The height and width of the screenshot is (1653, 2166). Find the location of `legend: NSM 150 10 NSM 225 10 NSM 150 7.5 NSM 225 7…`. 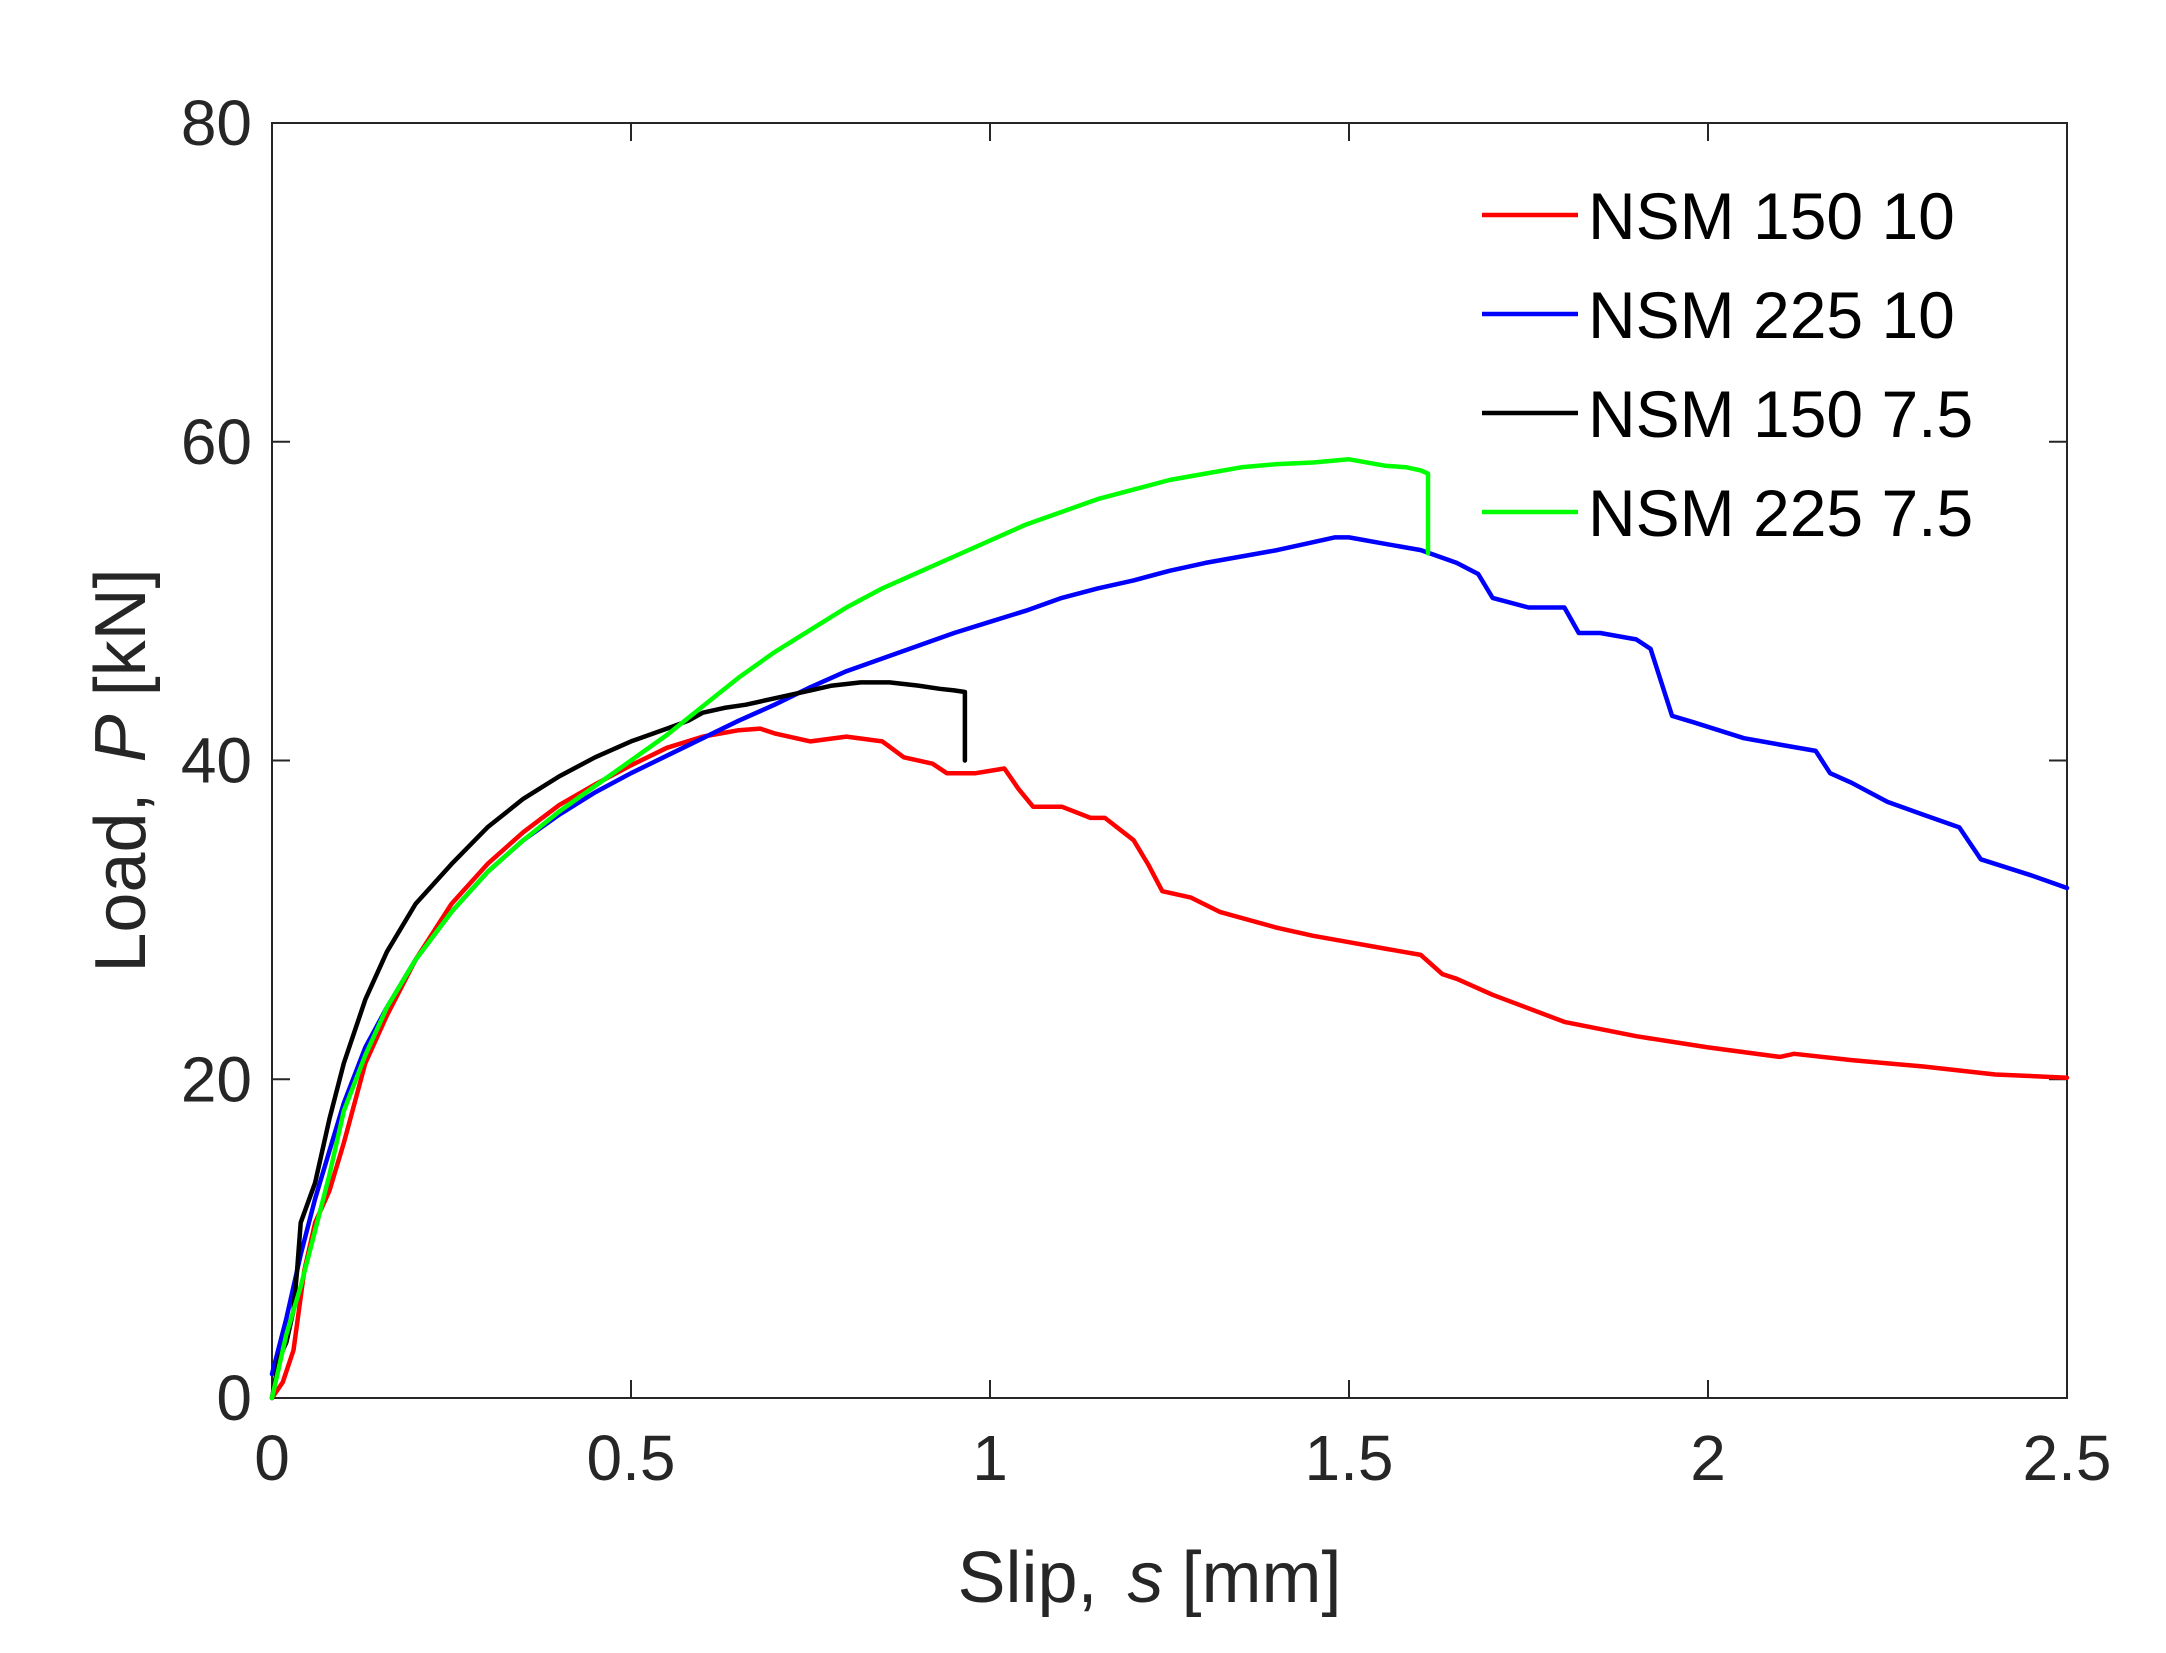

legend: NSM 150 10 NSM 225 10 NSM 150 7.5 NSM 225 7… is located at coordinates (1727, 364).